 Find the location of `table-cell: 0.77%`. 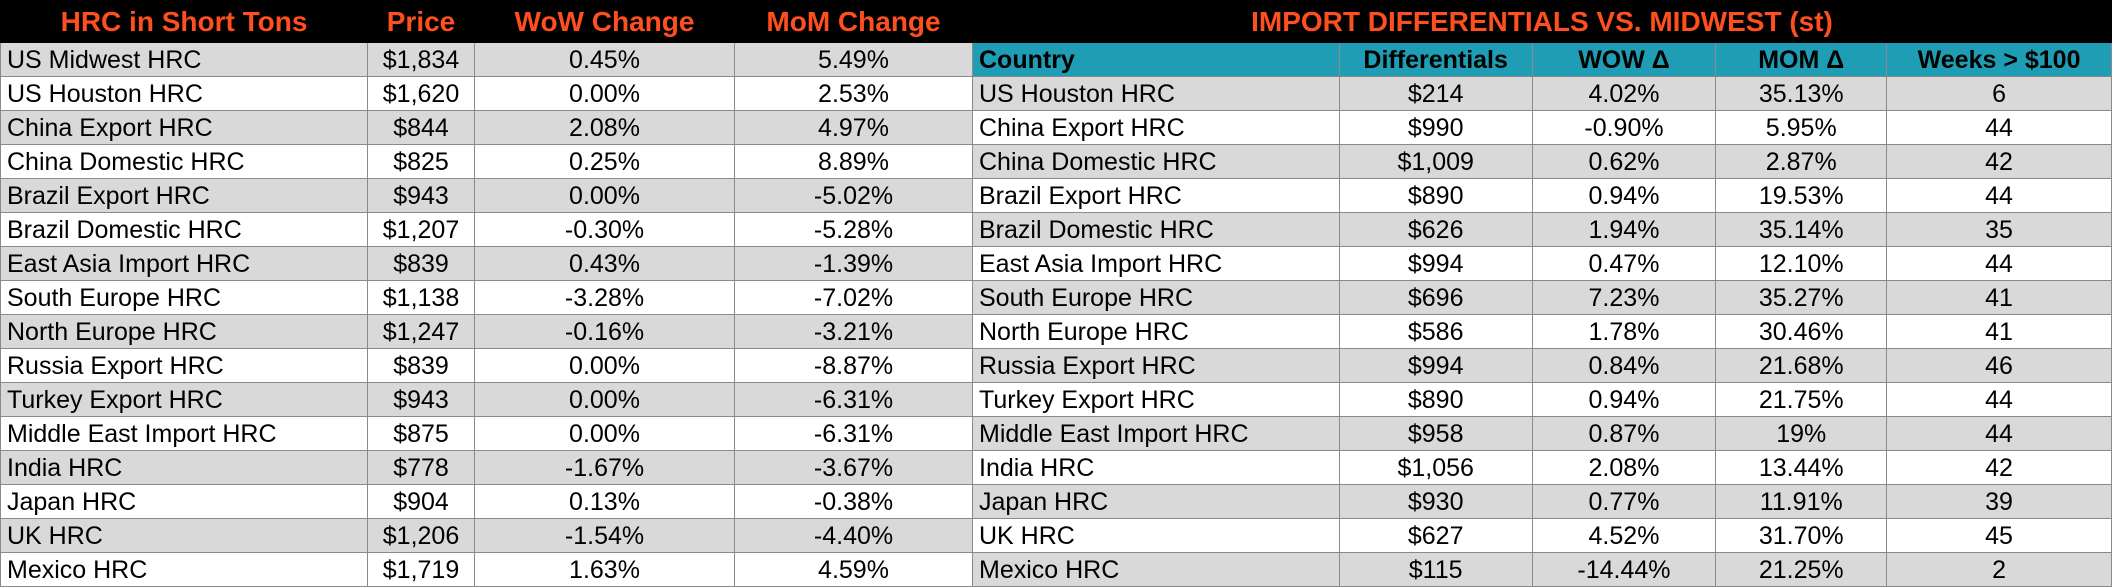

table-cell: 0.77% is located at coordinates (1624, 501).